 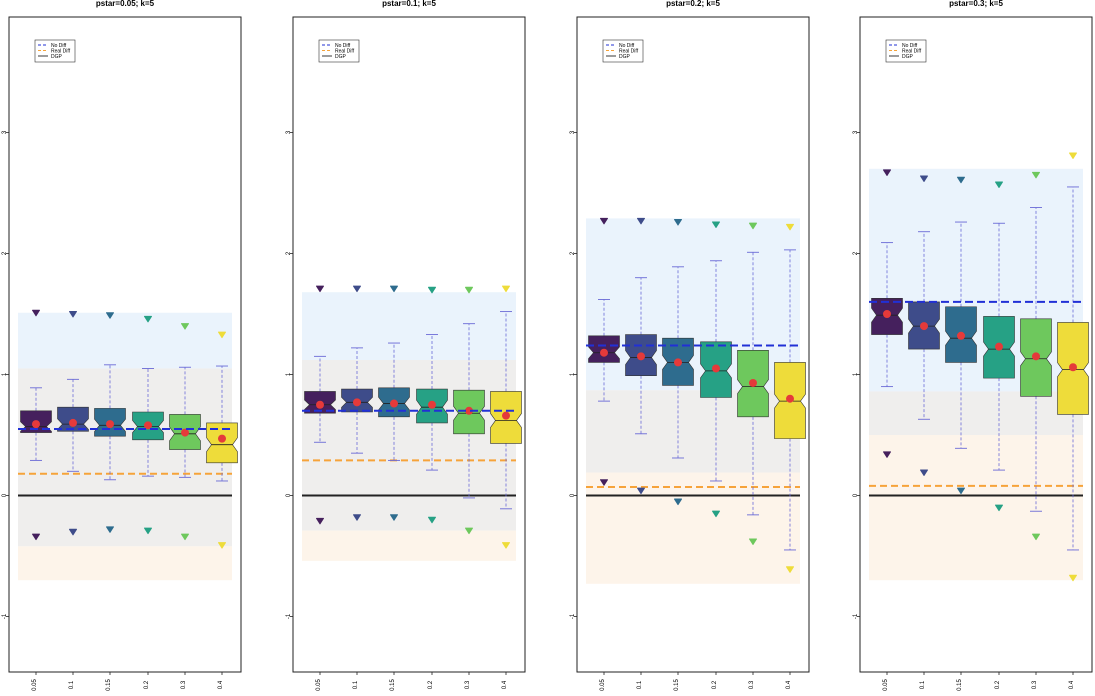 I want to click on box-0.1: 0.1, so click(x=357, y=487).